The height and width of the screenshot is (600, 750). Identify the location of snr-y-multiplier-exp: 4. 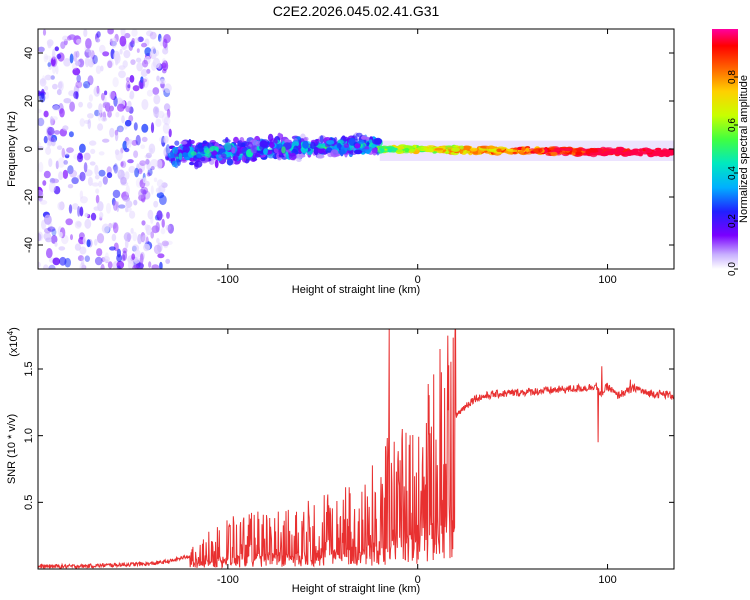
(10, 332).